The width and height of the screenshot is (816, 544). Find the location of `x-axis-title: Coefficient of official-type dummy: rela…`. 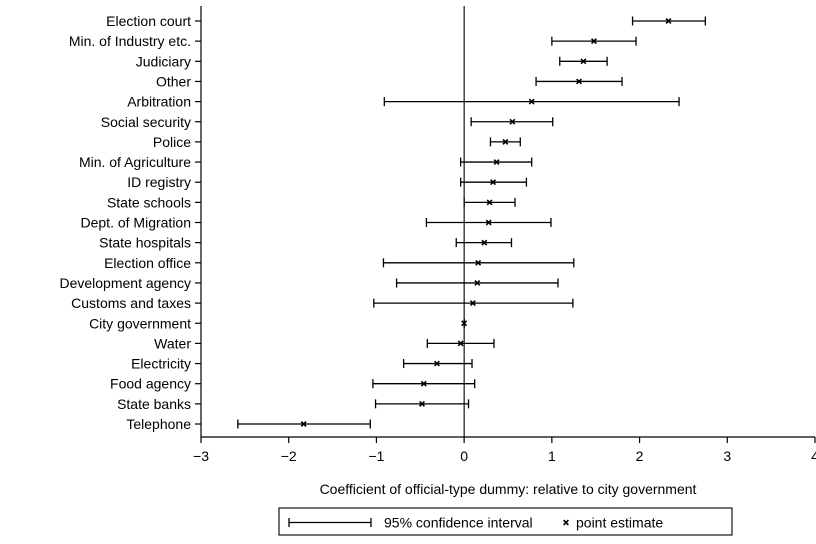

x-axis-title: Coefficient of official-type dummy: rela… is located at coordinates (508, 489).